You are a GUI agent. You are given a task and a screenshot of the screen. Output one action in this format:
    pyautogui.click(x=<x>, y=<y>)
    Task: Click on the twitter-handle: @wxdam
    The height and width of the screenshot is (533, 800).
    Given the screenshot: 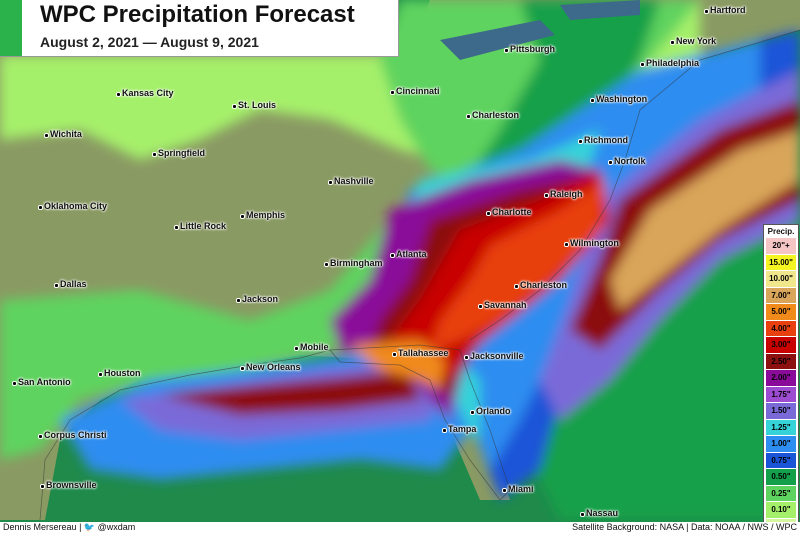 What is the action you would take?
    pyautogui.click(x=116, y=527)
    